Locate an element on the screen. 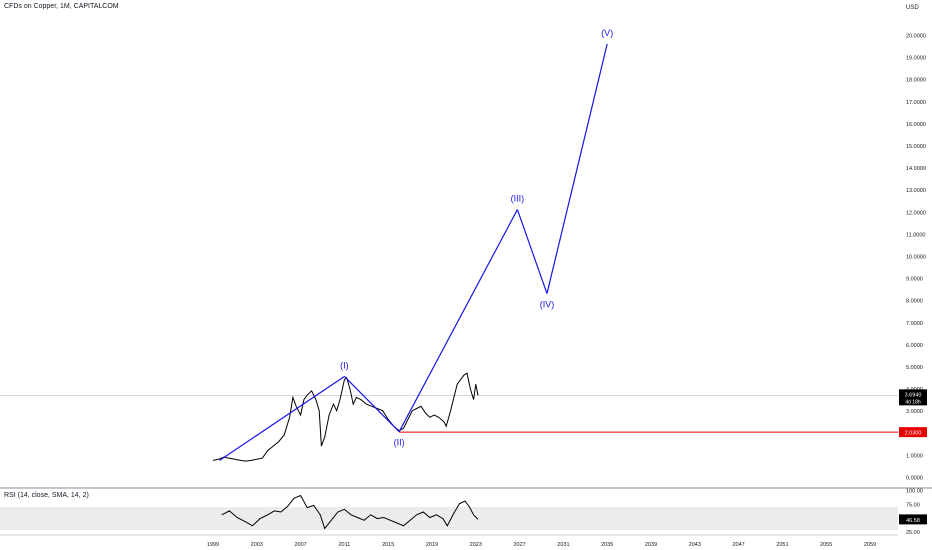 The image size is (932, 550). rsi-value-tag is located at coordinates (913, 519).